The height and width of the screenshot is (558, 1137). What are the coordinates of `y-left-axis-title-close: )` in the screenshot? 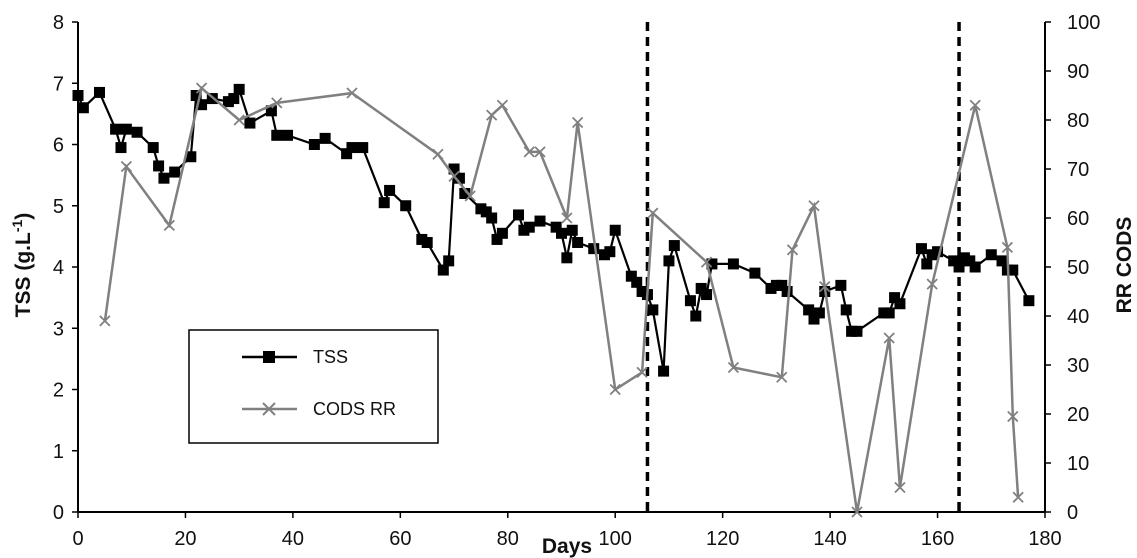 It's located at (23, 216).